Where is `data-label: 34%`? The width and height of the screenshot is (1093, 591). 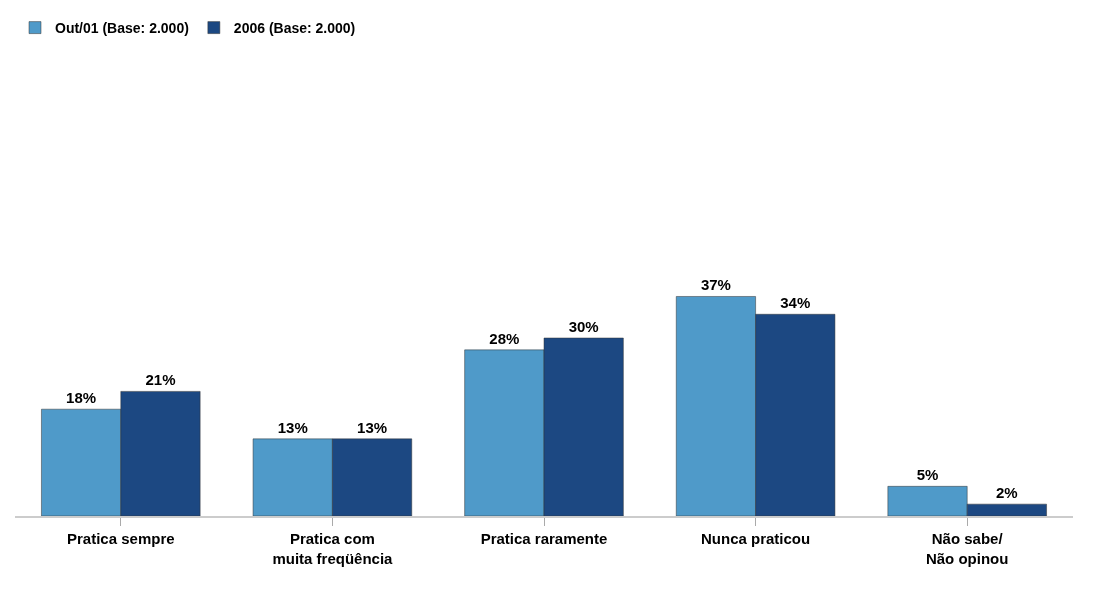
data-label: 34% is located at coordinates (795, 303).